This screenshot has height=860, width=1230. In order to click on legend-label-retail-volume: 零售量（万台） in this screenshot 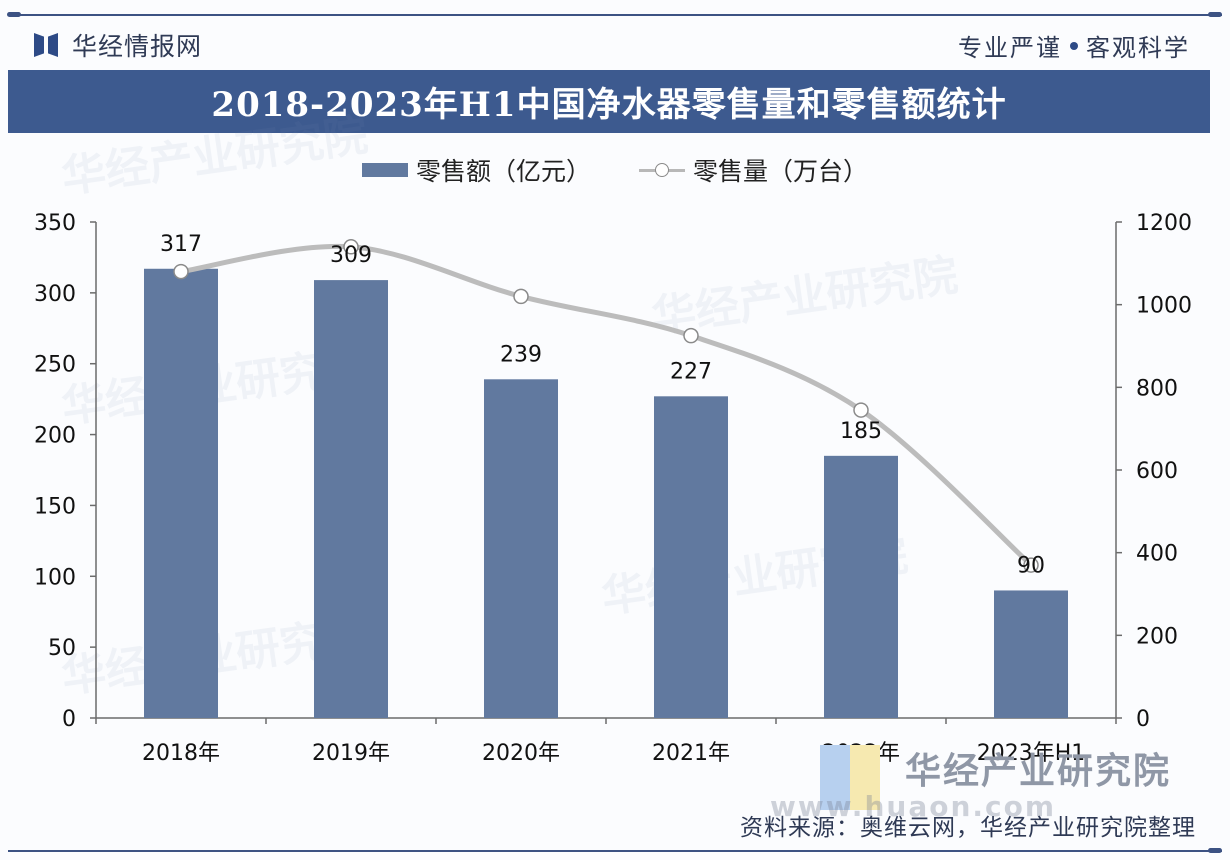, I will do `click(781, 171)`.